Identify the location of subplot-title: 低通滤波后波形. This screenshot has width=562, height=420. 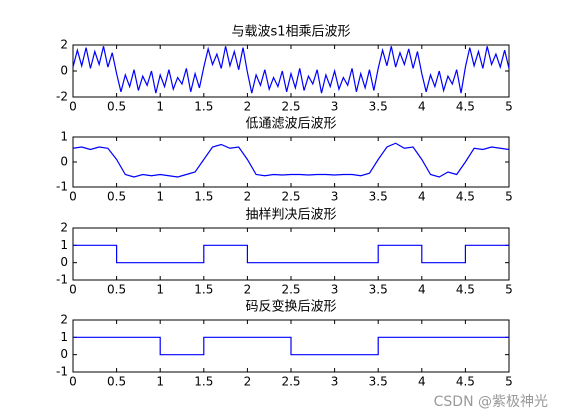
(290, 124).